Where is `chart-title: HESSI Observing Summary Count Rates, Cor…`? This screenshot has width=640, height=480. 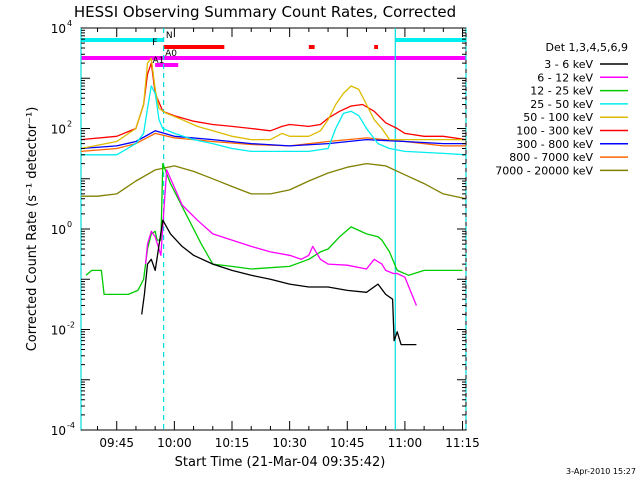
chart-title: HESSI Observing Summary Count Rates, Cor… is located at coordinates (265, 12).